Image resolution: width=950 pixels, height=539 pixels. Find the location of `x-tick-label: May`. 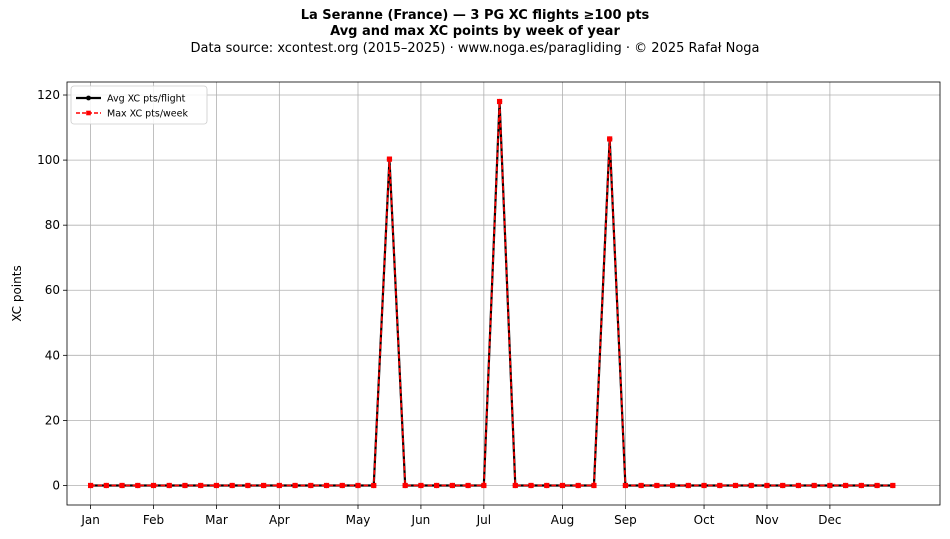

x-tick-label: May is located at coordinates (358, 520).